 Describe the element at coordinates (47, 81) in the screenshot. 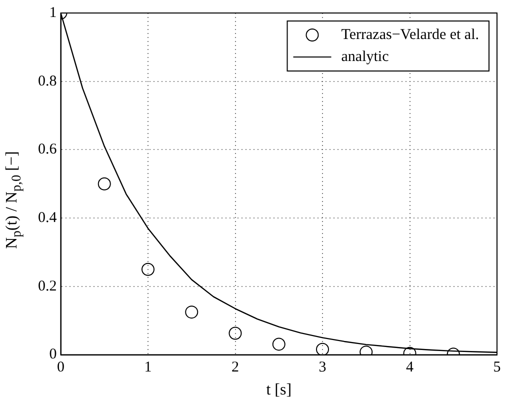

I see `y-tick-label: 0.8` at that location.